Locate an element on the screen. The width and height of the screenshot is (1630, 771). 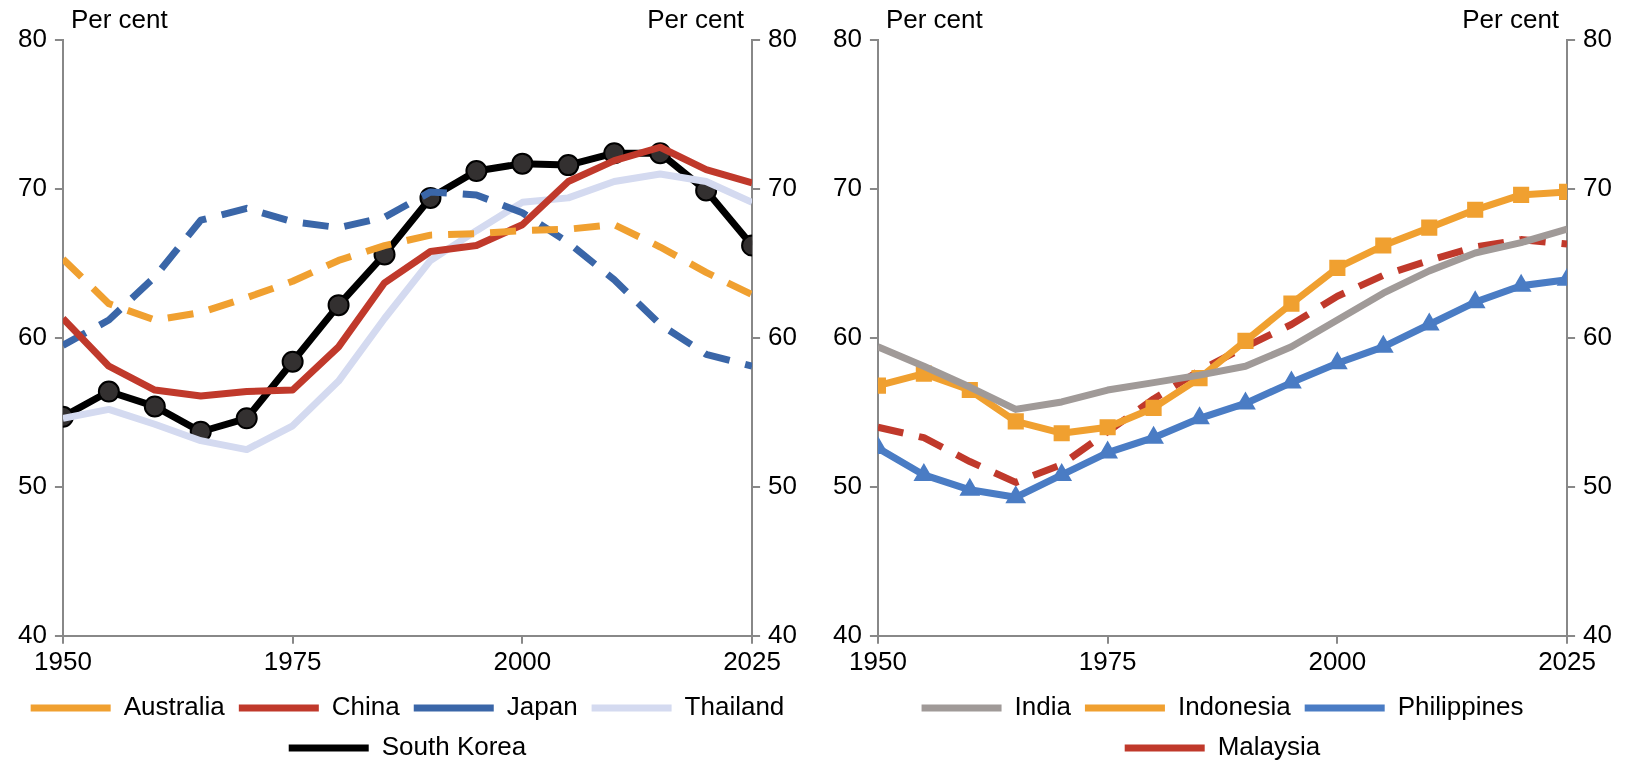
legend-label: Philippines is located at coordinates (1460, 706).